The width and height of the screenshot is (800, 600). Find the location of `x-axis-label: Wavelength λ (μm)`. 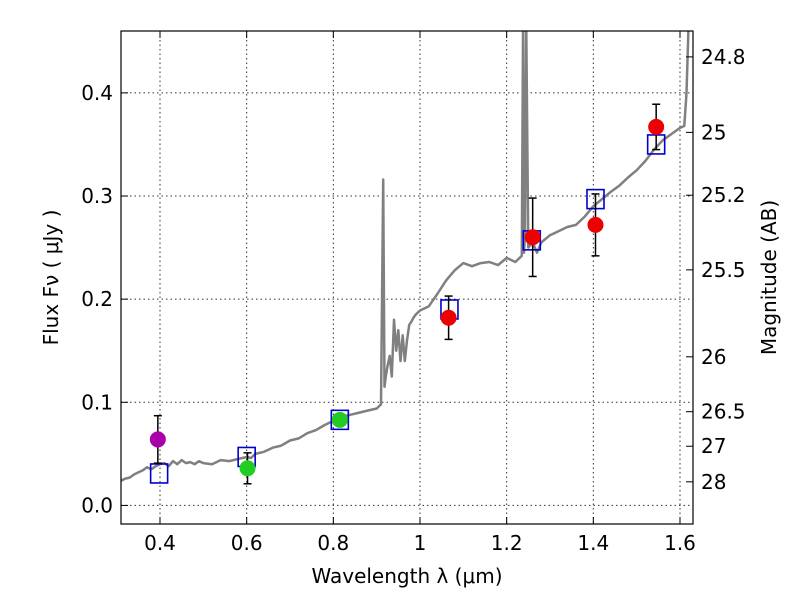

x-axis-label: Wavelength λ (μm) is located at coordinates (406, 576).